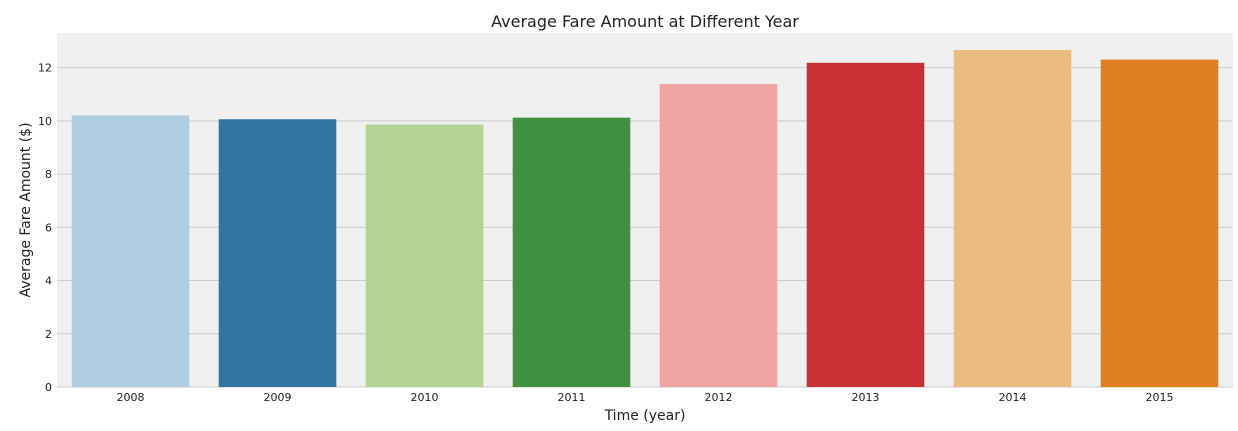 The image size is (1238, 431). What do you see at coordinates (278, 397) in the screenshot?
I see `x-tick-label: 2009` at bounding box center [278, 397].